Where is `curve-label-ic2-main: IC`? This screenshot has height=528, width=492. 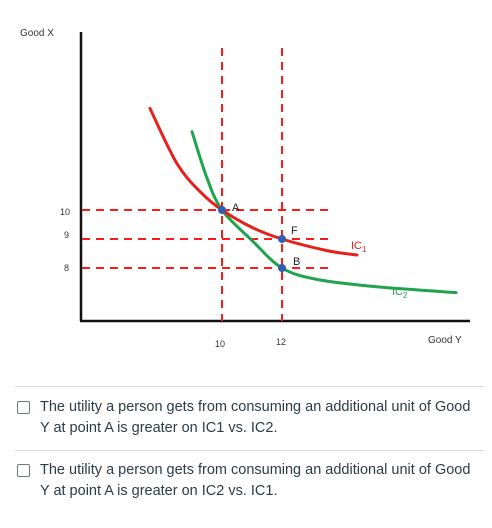
curve-label-ic2-main: IC is located at coordinates (397, 292).